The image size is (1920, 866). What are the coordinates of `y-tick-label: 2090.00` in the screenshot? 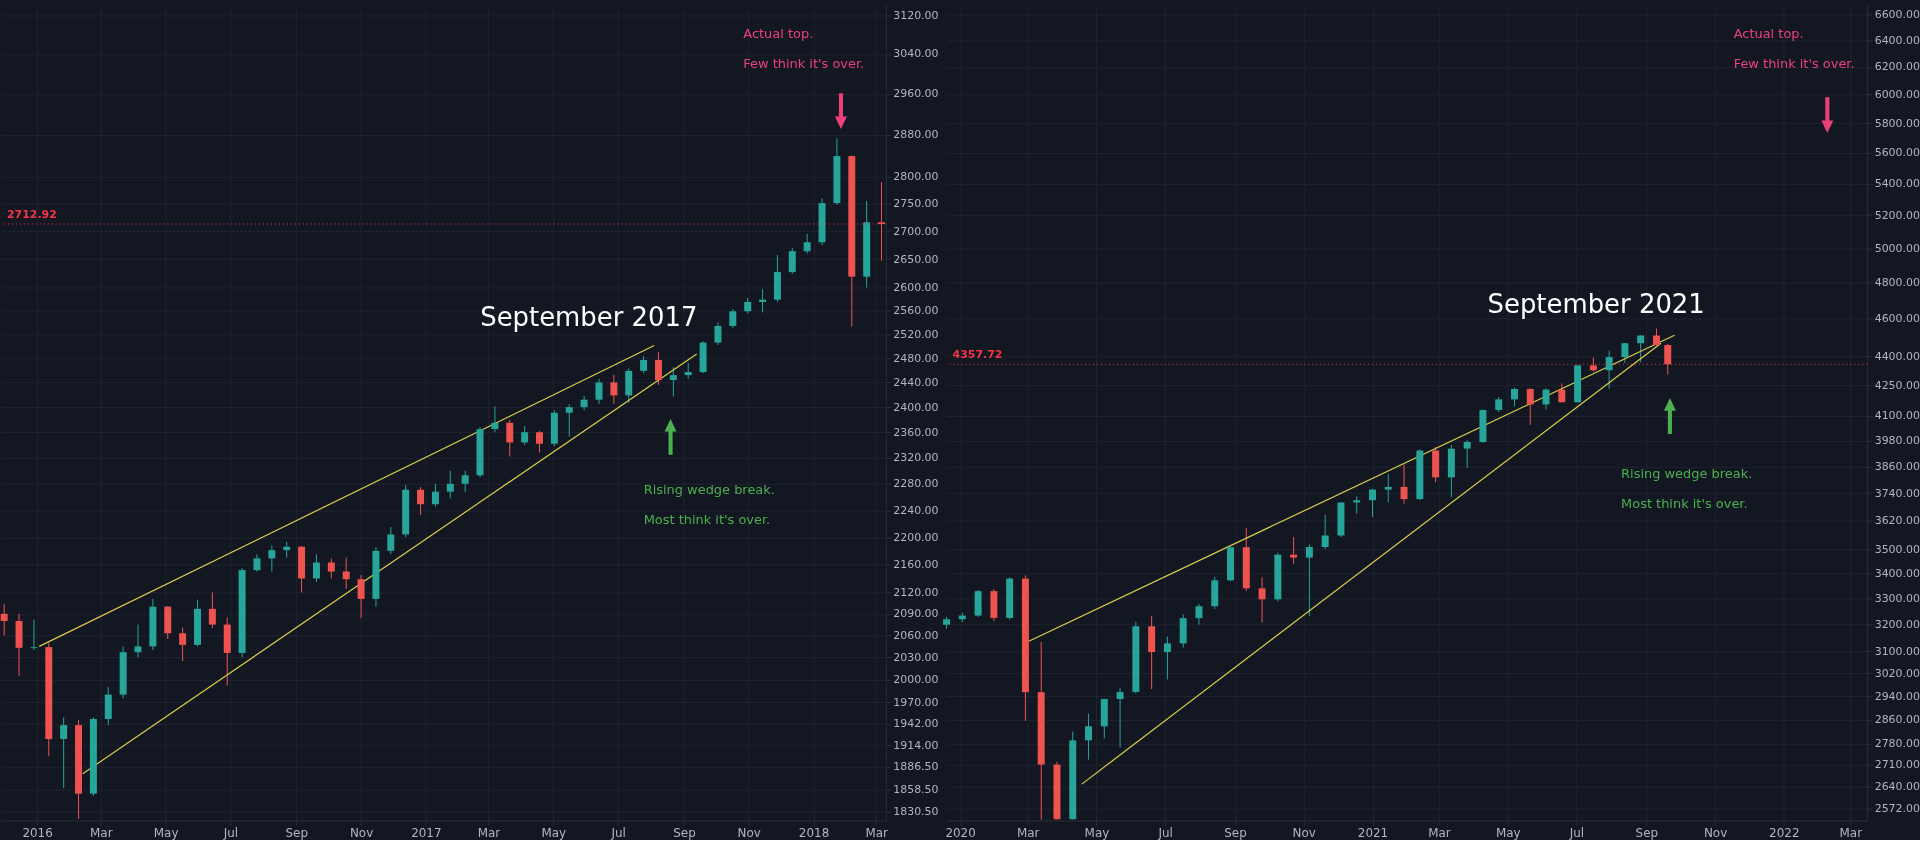 It's located at (916, 614).